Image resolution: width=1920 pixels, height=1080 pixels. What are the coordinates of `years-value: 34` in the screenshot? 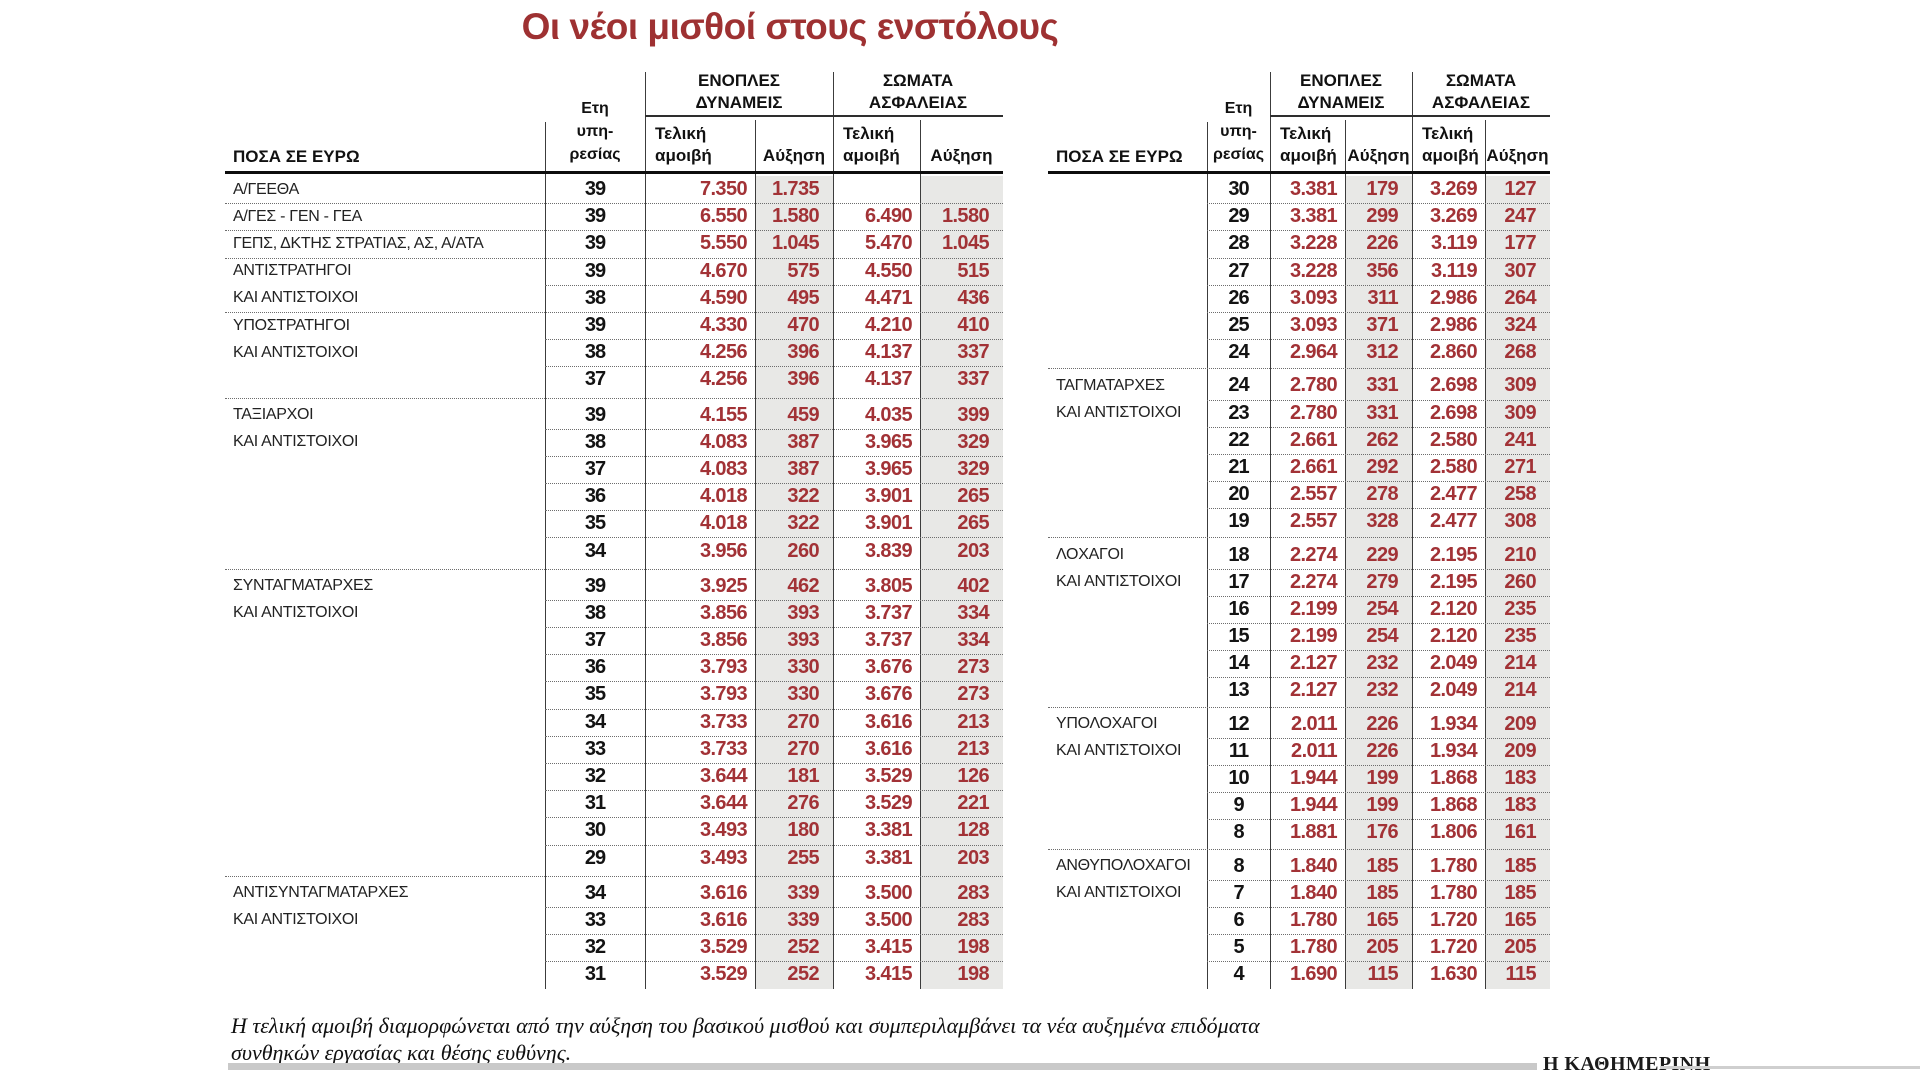 It's located at (595, 550).